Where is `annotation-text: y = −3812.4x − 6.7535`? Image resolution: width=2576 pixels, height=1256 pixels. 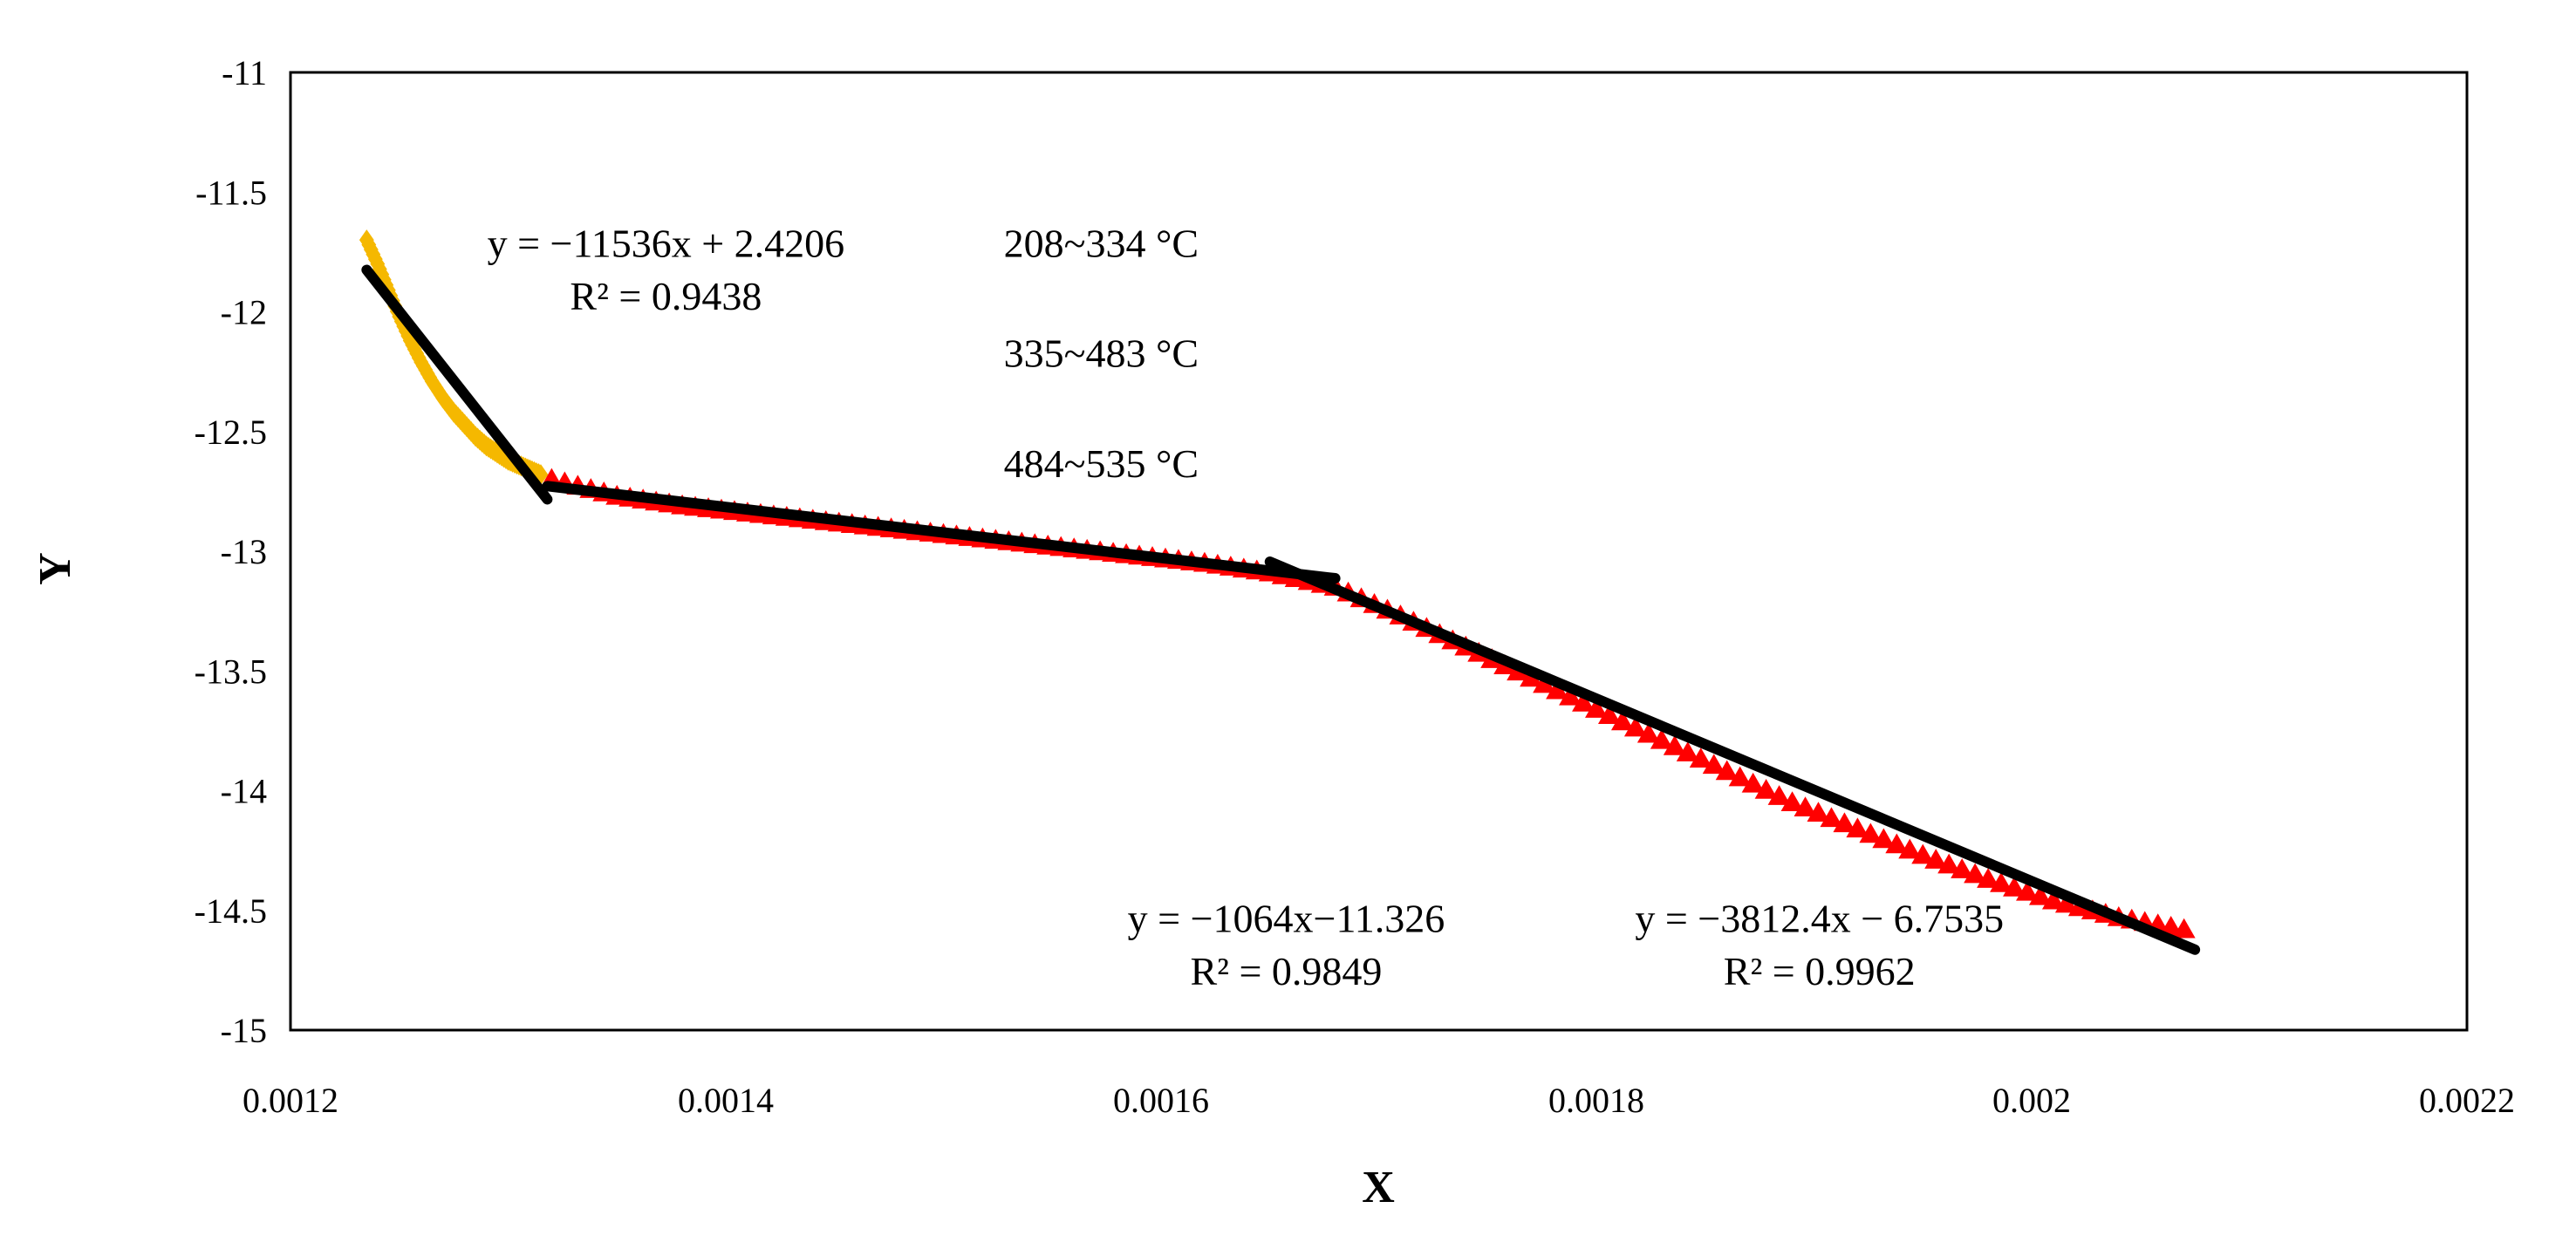 annotation-text: y = −3812.4x − 6.7535 is located at coordinates (1819, 918).